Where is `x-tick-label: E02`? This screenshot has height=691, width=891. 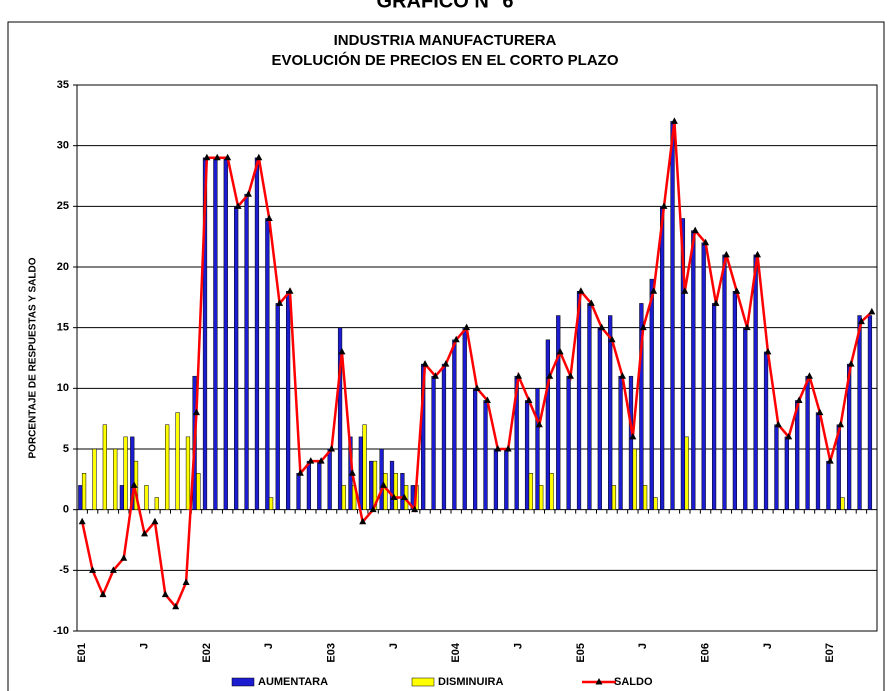
x-tick-label: E02 is located at coordinates (207, 653).